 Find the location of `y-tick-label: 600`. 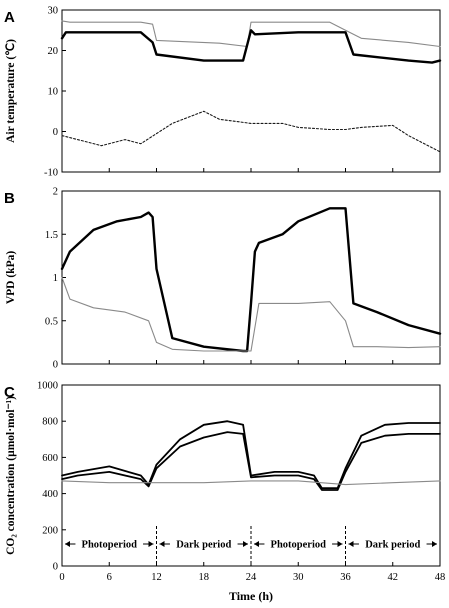

y-tick-label: 600 is located at coordinates (50, 458).